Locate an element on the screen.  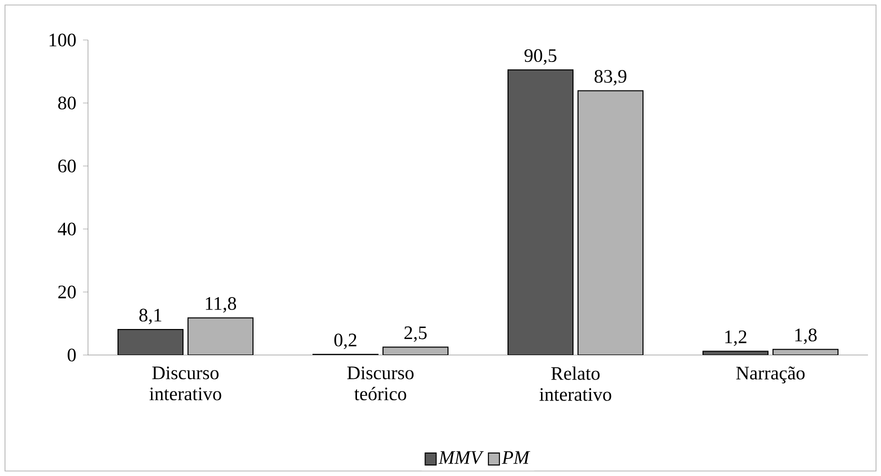
y-tick-label: 40 is located at coordinates (67, 229).